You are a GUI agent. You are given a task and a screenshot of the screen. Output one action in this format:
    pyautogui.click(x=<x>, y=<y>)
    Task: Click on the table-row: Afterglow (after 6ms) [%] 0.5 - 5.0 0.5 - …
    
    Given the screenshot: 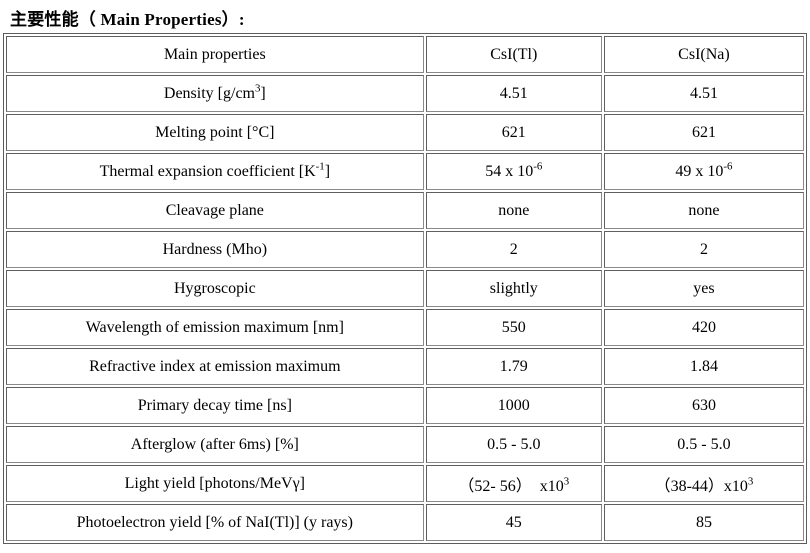 What is the action you would take?
    pyautogui.click(x=405, y=444)
    